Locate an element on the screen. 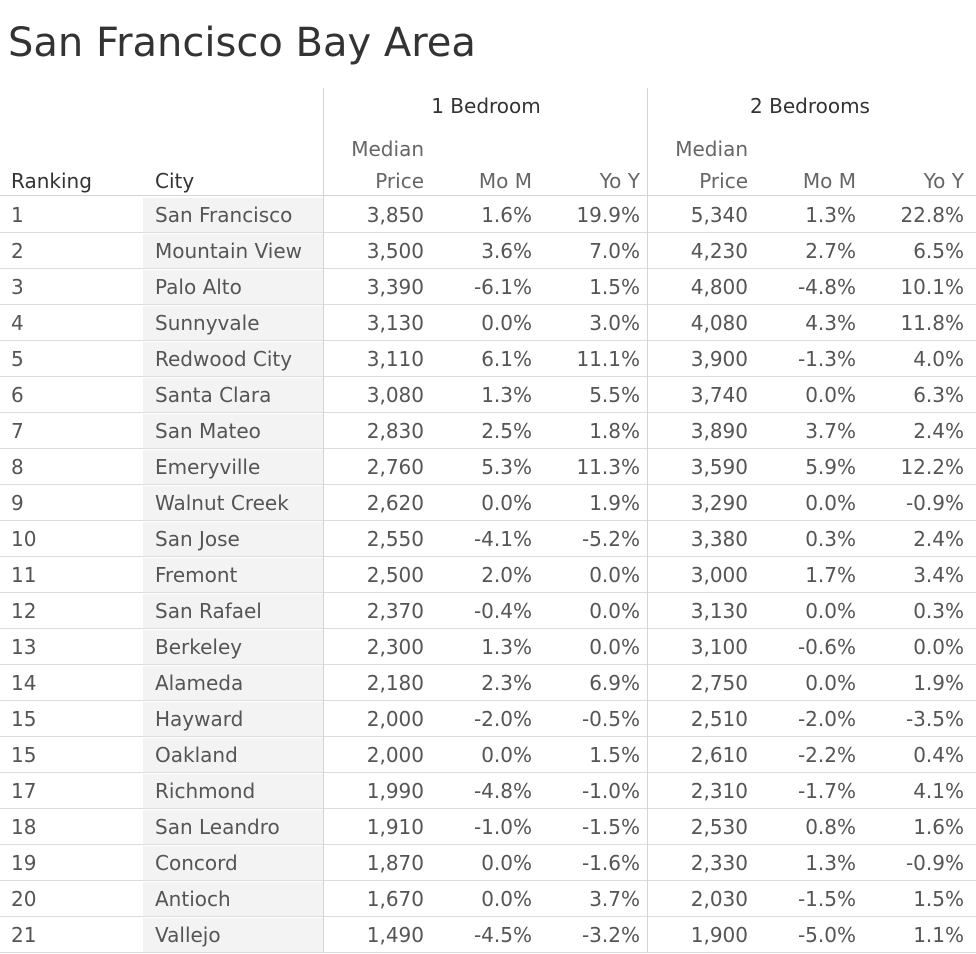 This screenshot has width=976, height=954. cell-2br-yoy: 4.0% is located at coordinates (938, 359).